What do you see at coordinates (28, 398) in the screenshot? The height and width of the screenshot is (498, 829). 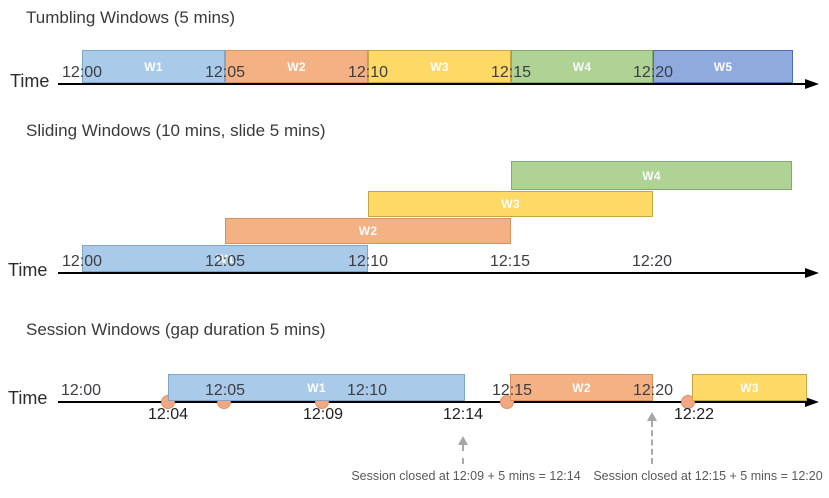 I see `session-time-label: Time` at bounding box center [28, 398].